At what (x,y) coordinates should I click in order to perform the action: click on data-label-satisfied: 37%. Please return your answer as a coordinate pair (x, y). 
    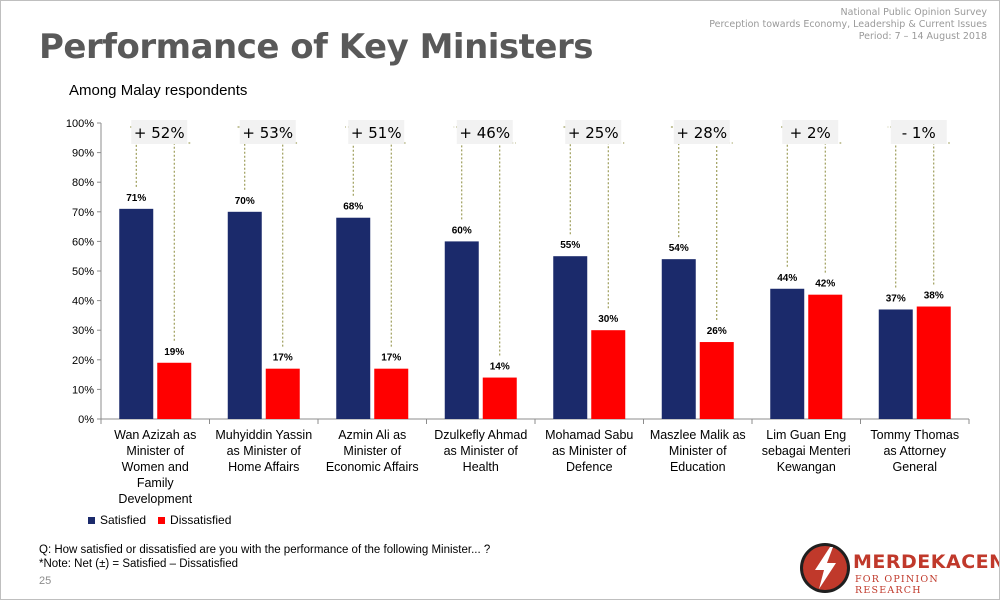
    Looking at the image, I should click on (896, 298).